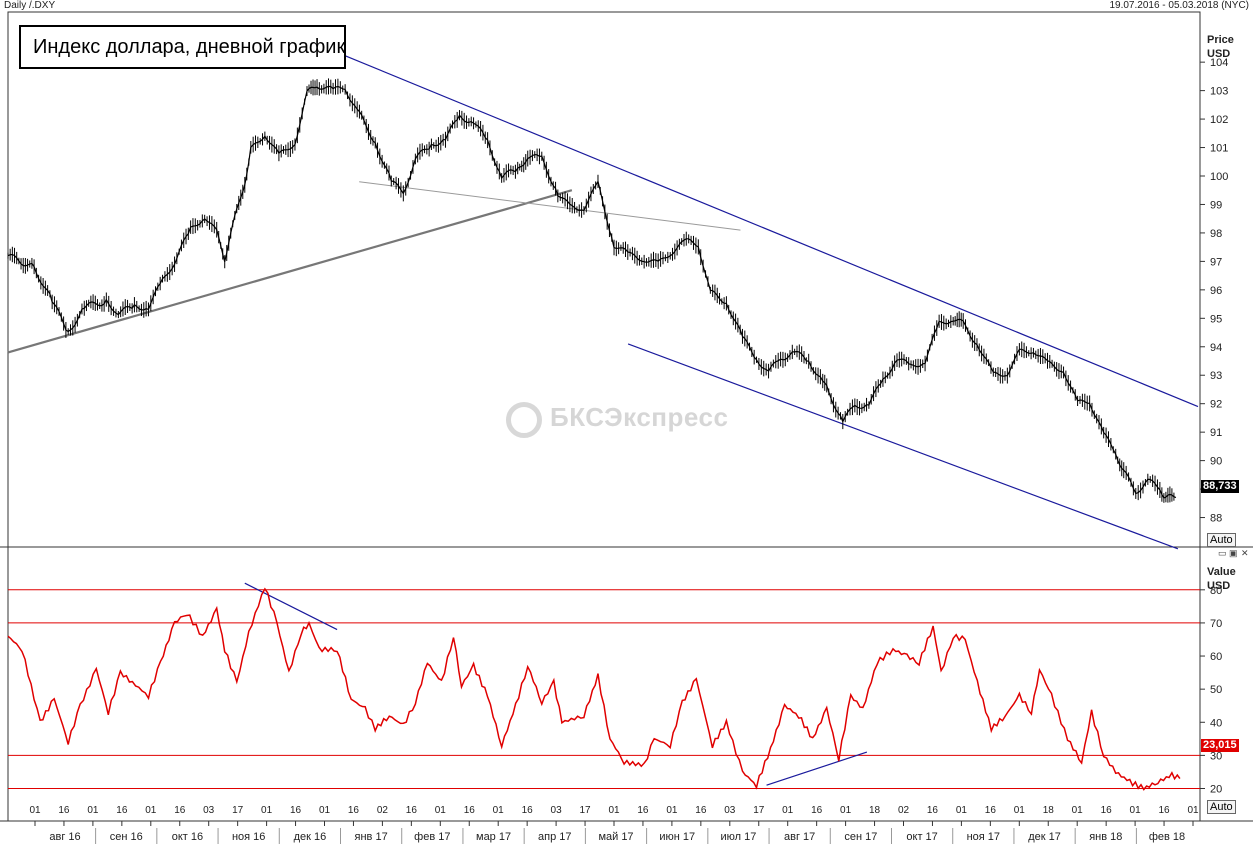 Image resolution: width=1253 pixels, height=844 pixels. I want to click on price-tick-label: 92, so click(1216, 405).